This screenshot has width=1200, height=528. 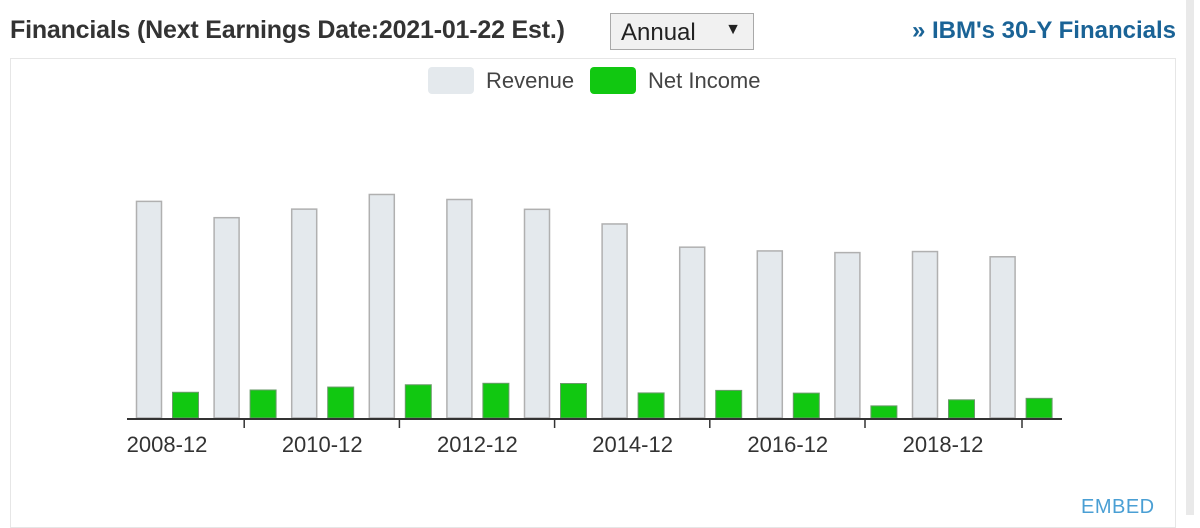 What do you see at coordinates (477, 444) in the screenshot?
I see `x-tick-label-2012-12: 2012-12` at bounding box center [477, 444].